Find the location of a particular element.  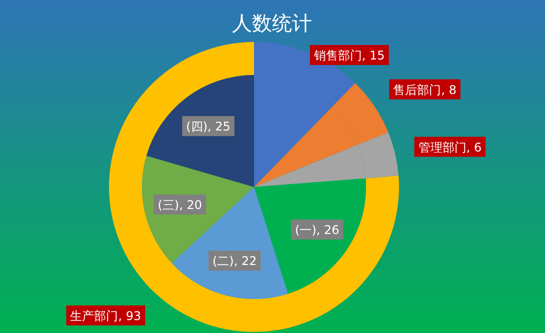

data-label: , 20 is located at coordinates (190, 205).